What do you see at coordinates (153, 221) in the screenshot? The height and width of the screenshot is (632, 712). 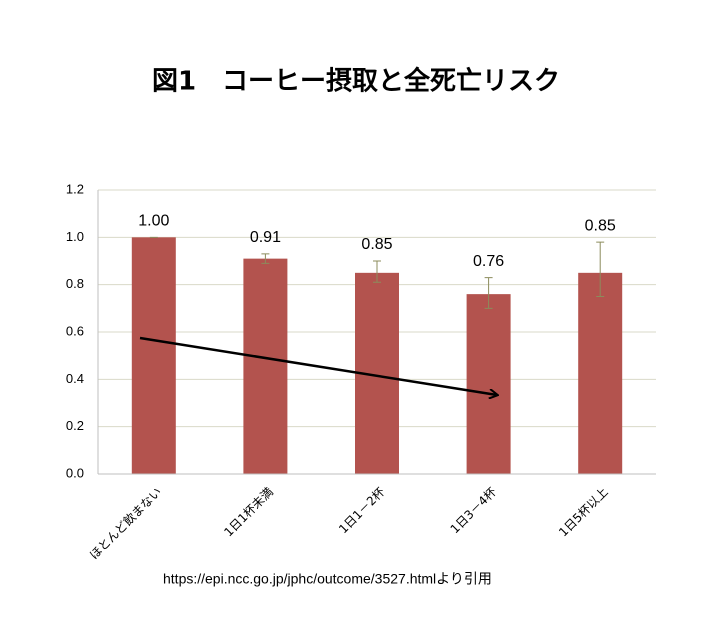 I see `value-label: 1.00` at bounding box center [153, 221].